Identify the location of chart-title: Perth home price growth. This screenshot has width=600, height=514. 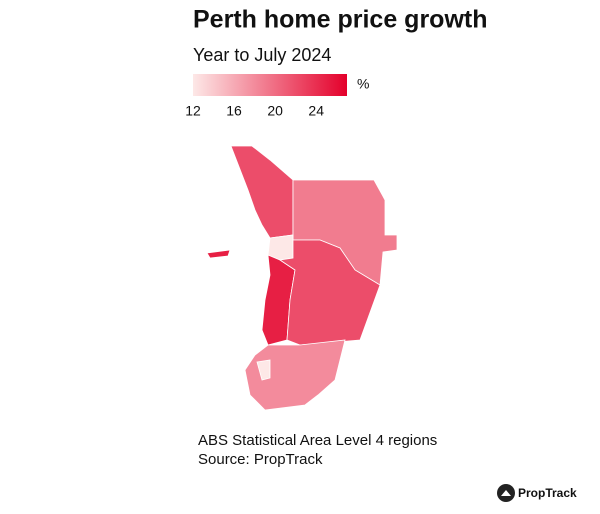
(340, 20).